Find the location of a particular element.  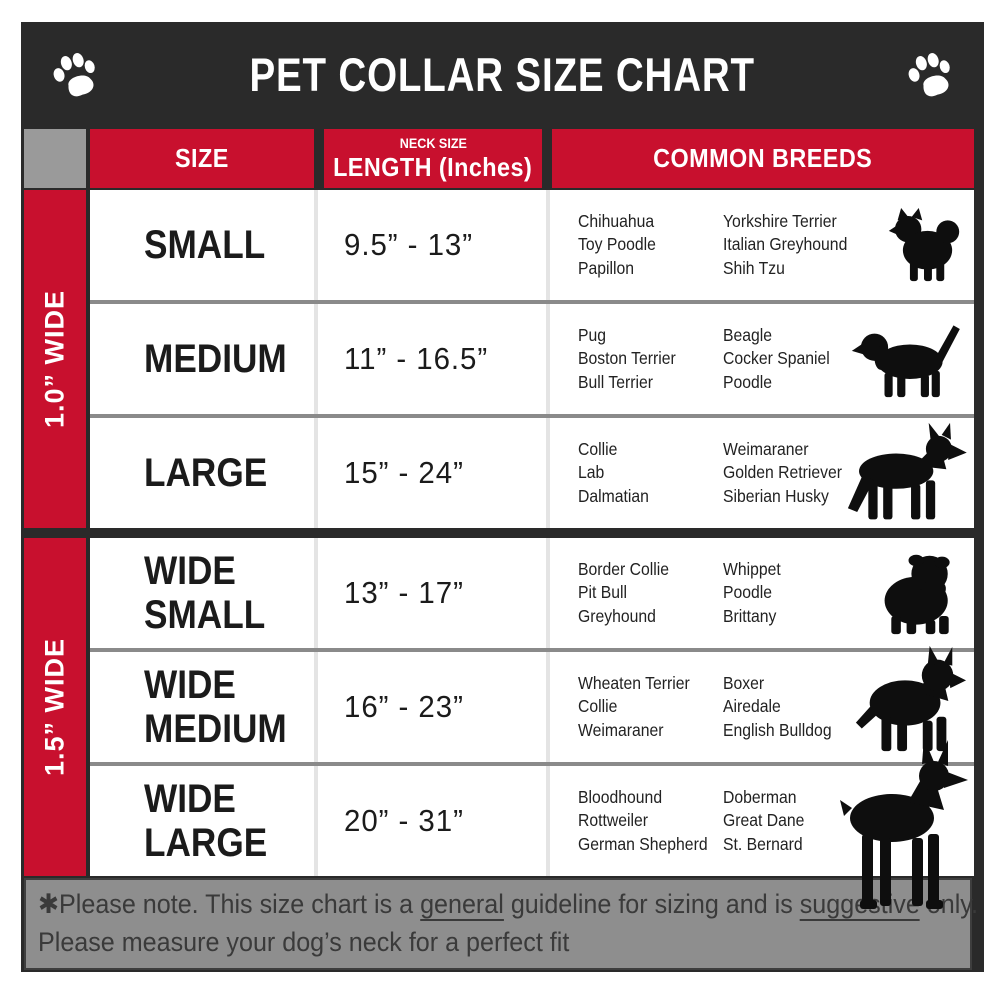

breed-item: St. Bernard is located at coordinates (763, 843).